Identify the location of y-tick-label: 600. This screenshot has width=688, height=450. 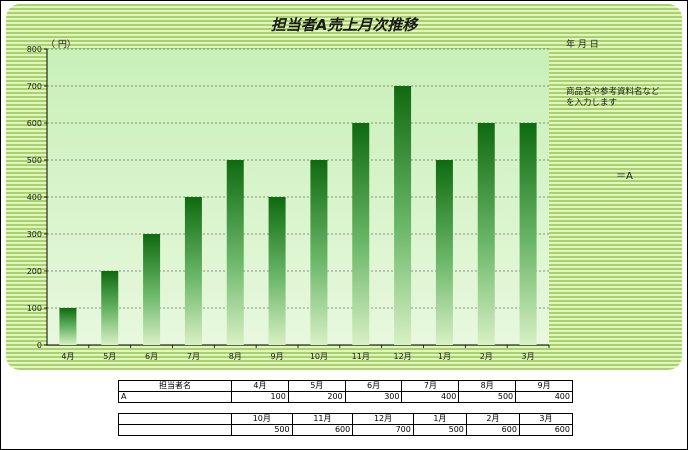
(34, 123).